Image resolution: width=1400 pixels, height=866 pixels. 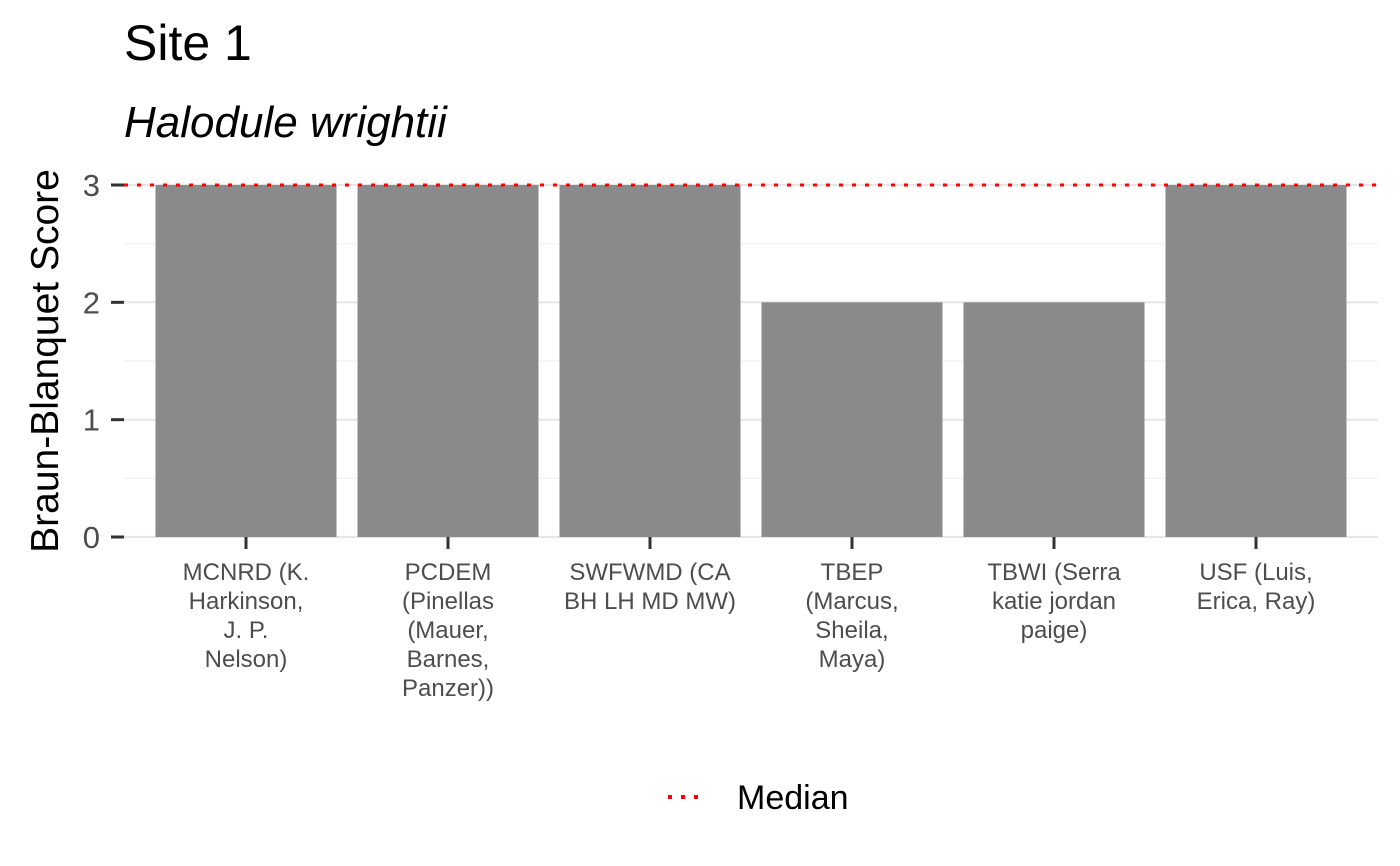 What do you see at coordinates (103, 361) in the screenshot?
I see `y-axis: 0 1 2 3` at bounding box center [103, 361].